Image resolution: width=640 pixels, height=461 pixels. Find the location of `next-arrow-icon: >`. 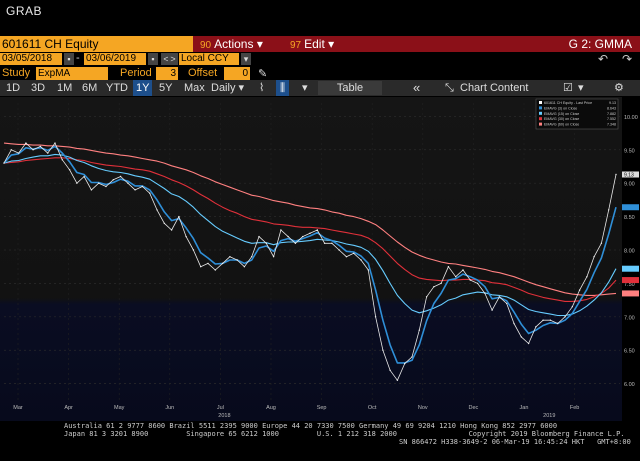

next-arrow-icon: > is located at coordinates (173, 59).